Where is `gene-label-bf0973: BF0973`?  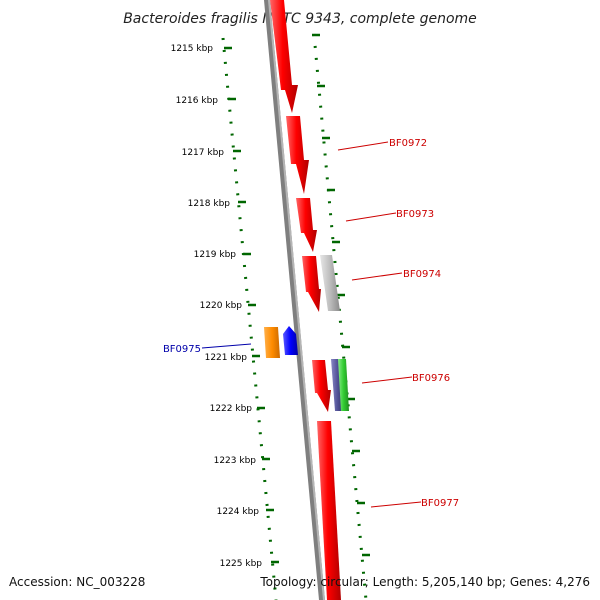
gene-label-bf0973: BF0973 is located at coordinates (415, 214).